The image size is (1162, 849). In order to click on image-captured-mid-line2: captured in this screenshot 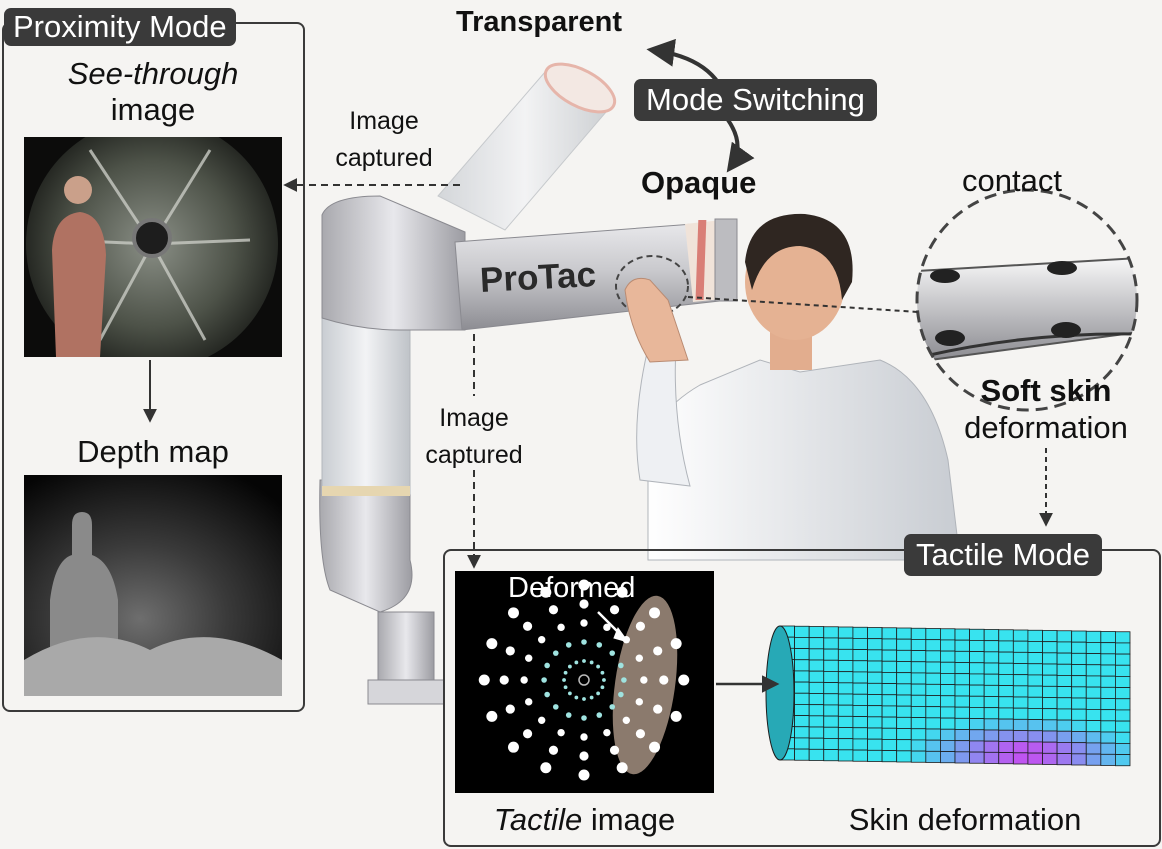, I will do `click(474, 455)`.